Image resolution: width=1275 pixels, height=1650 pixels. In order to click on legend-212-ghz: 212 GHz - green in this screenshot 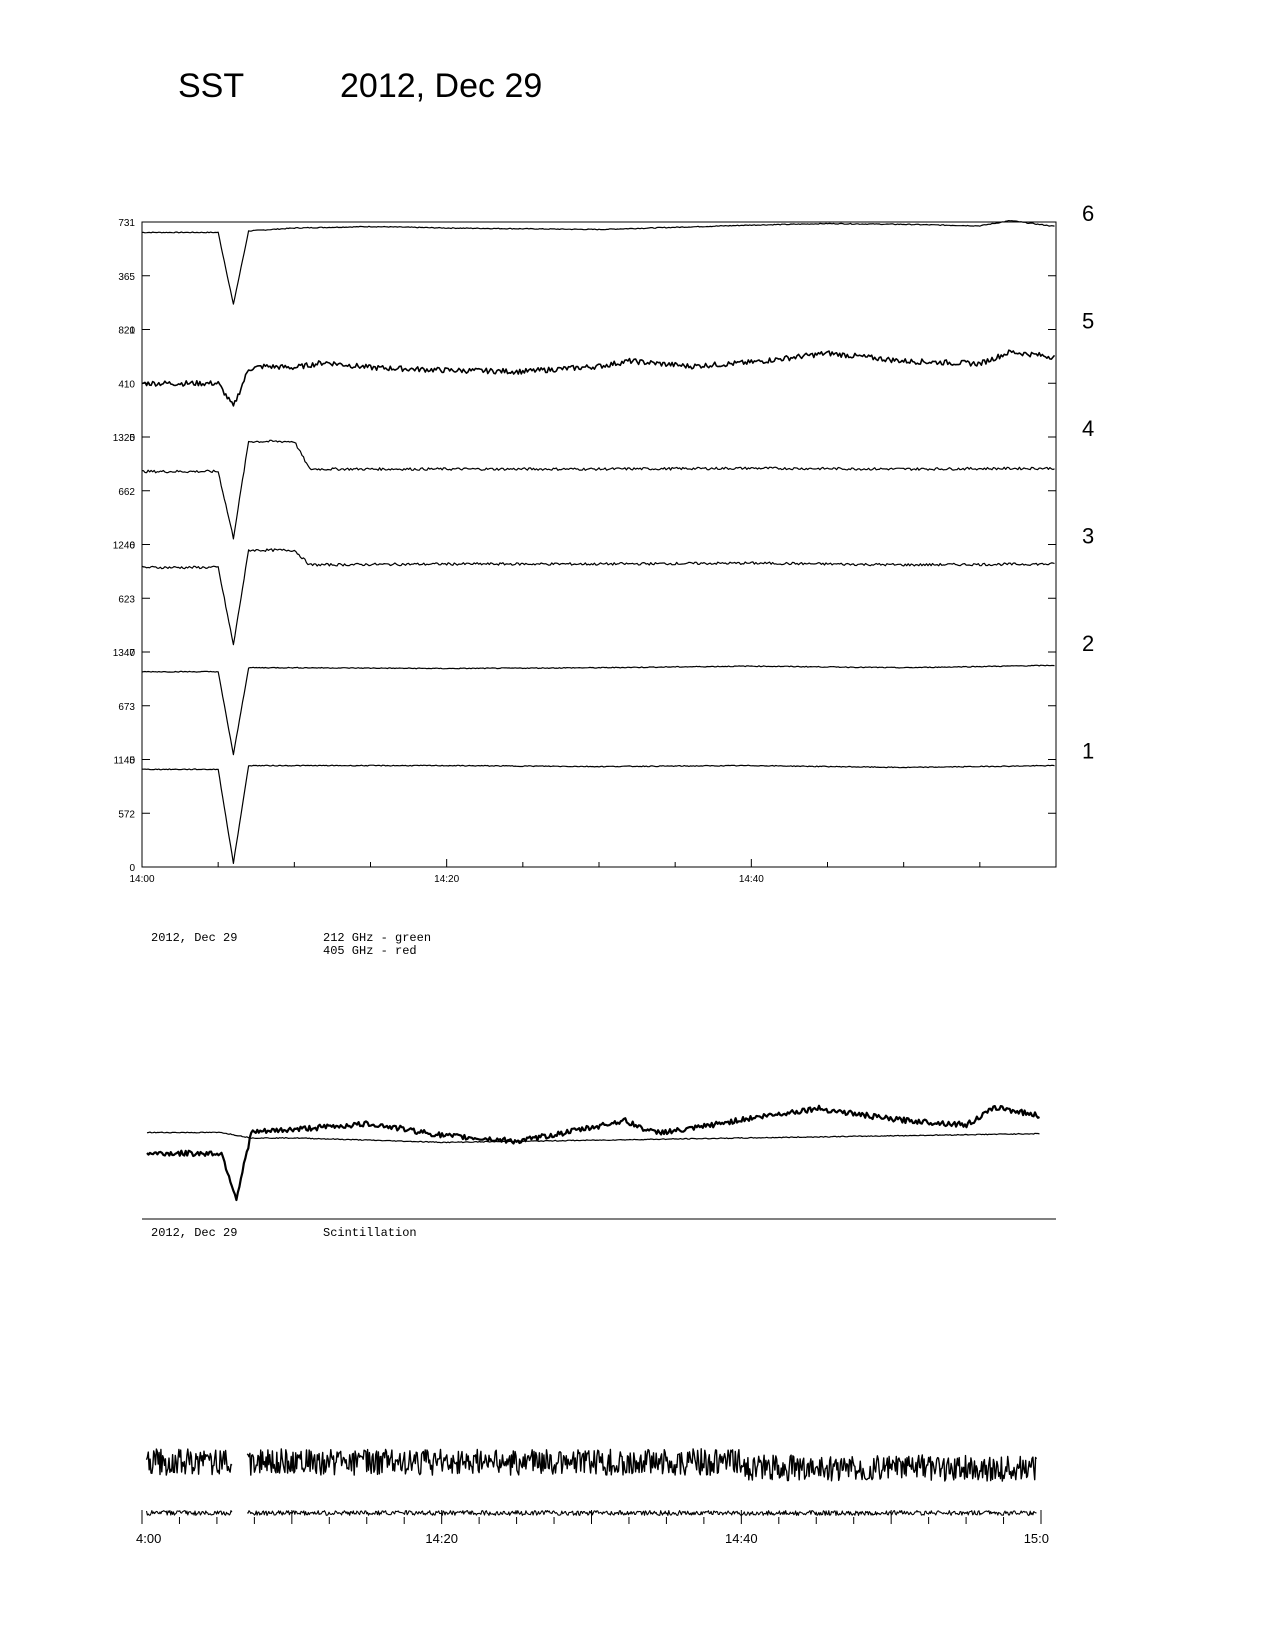, I will do `click(377, 938)`.